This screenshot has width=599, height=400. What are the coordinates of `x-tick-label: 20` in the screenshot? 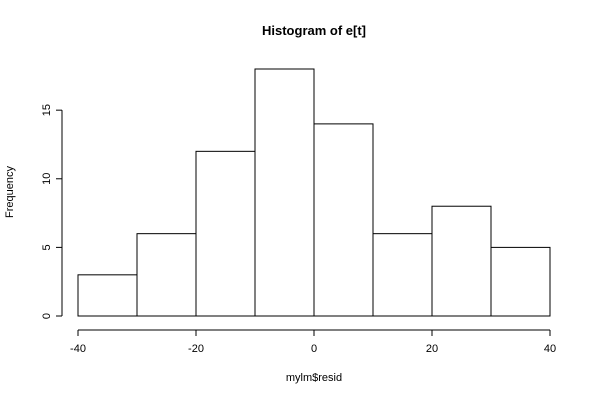 It's located at (432, 349).